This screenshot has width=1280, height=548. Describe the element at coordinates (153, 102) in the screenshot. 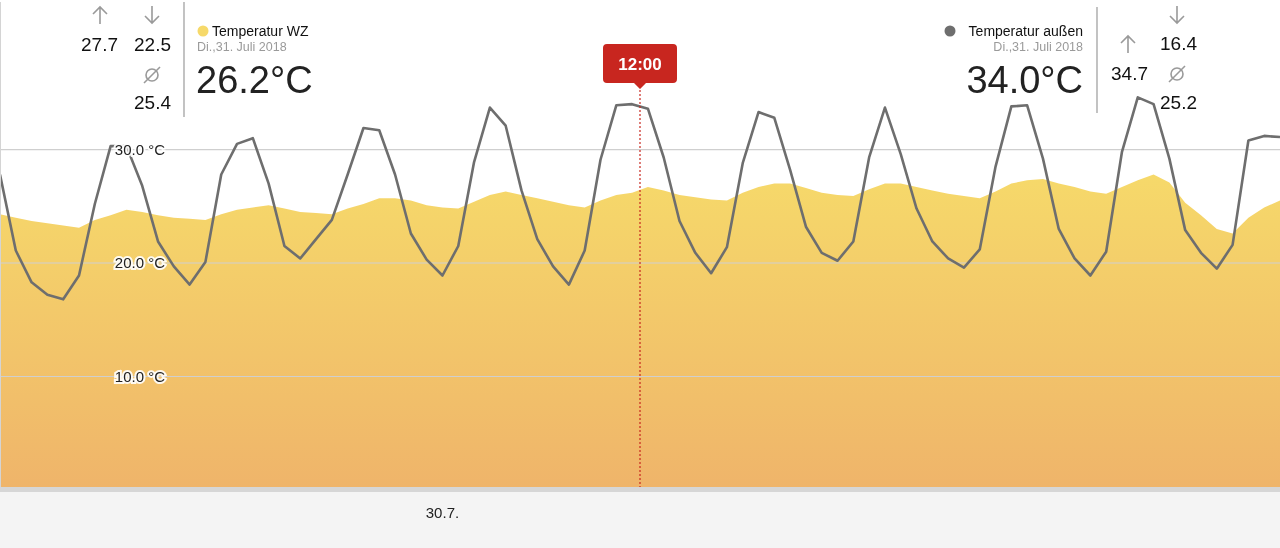

I see `annotation: 25.4` at that location.